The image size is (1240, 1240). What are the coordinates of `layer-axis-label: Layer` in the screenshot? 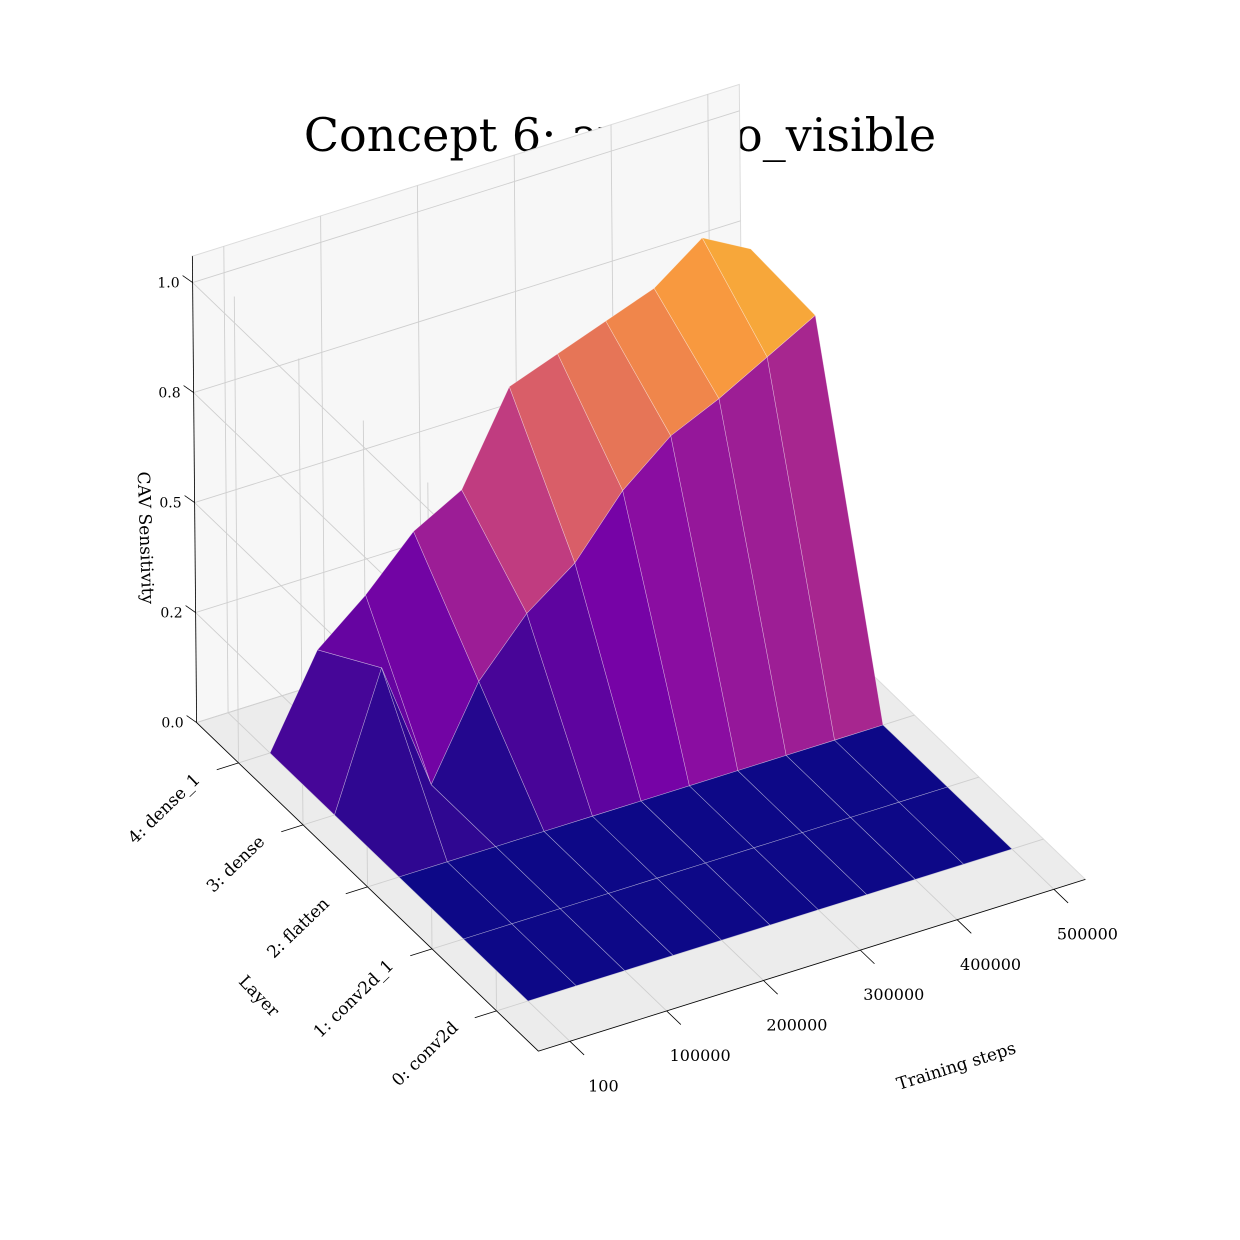 It's located at (258, 997).